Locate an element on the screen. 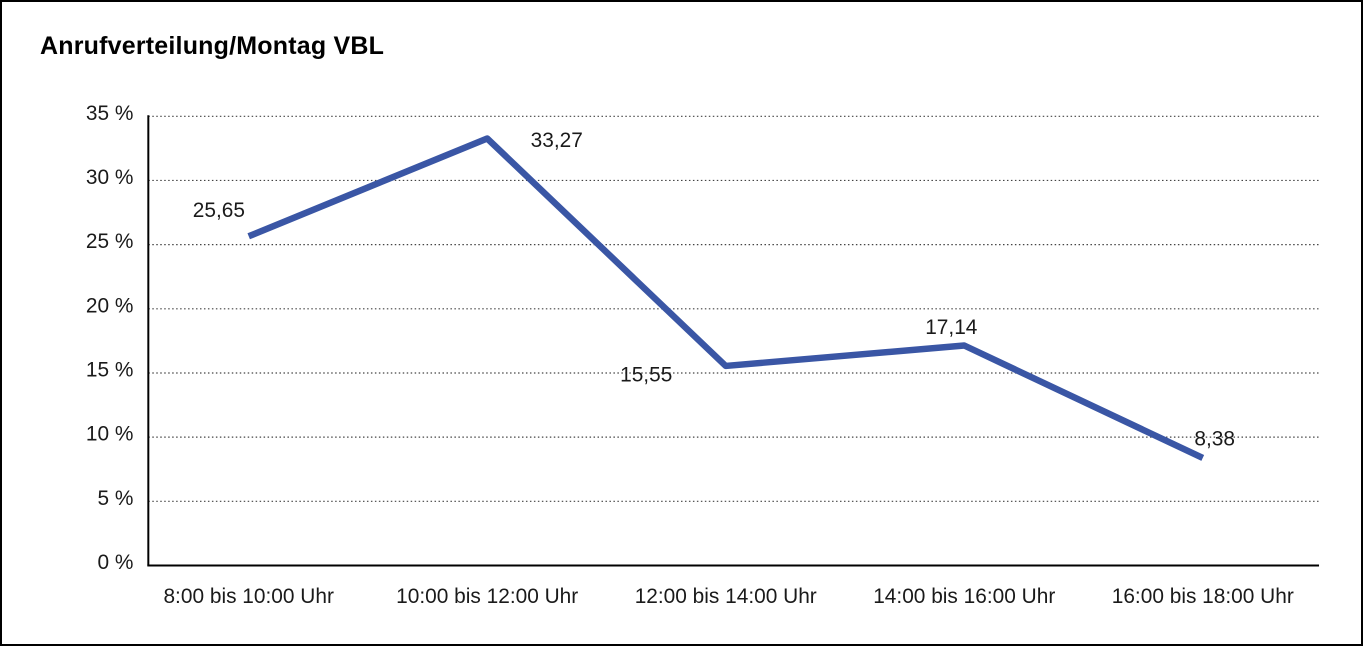 This screenshot has width=1363, height=646. y-axis-tick-label: 20 % is located at coordinates (110, 305).